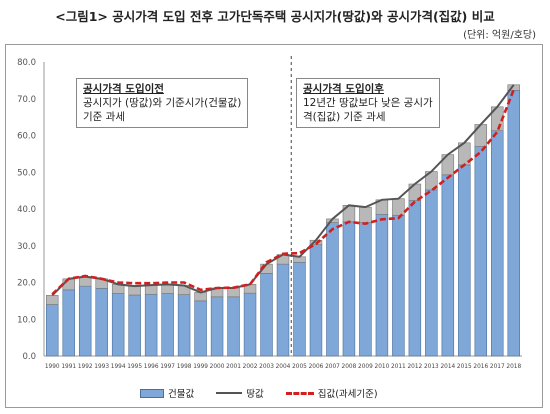  I want to click on unit-label: (단위: 억원/호당), so click(499, 35).